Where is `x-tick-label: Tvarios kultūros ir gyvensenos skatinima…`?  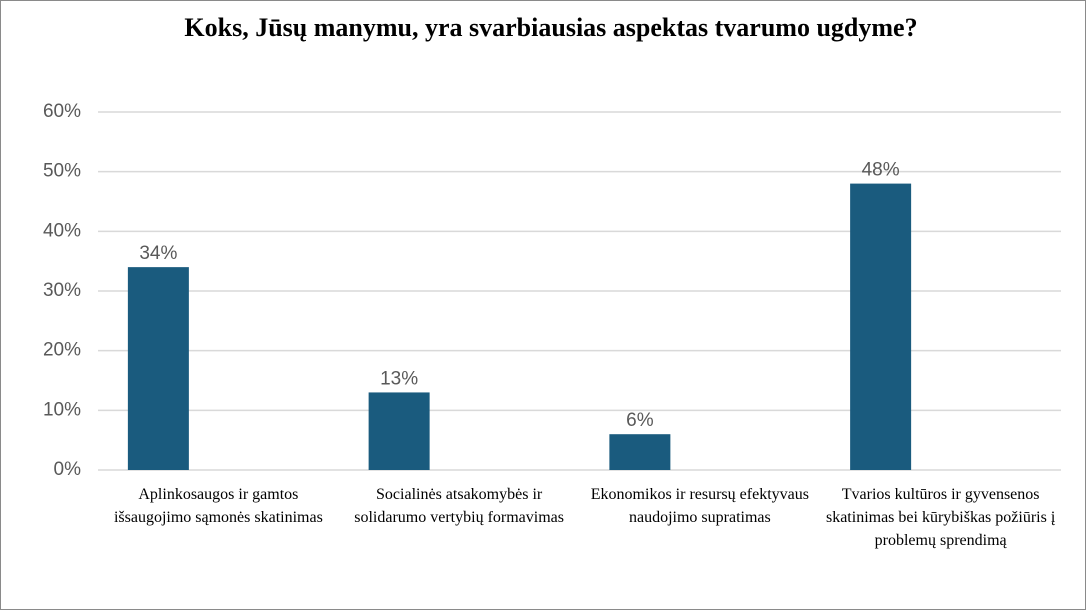 x-tick-label: Tvarios kultūros ir gyvensenos skatinima… is located at coordinates (940, 517).